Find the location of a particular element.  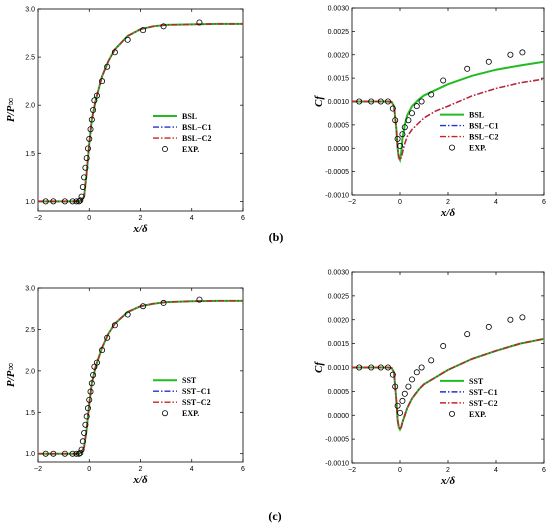

legend: BSL BSL−C1 BSL−C2 EXP. is located at coordinates (182, 133).